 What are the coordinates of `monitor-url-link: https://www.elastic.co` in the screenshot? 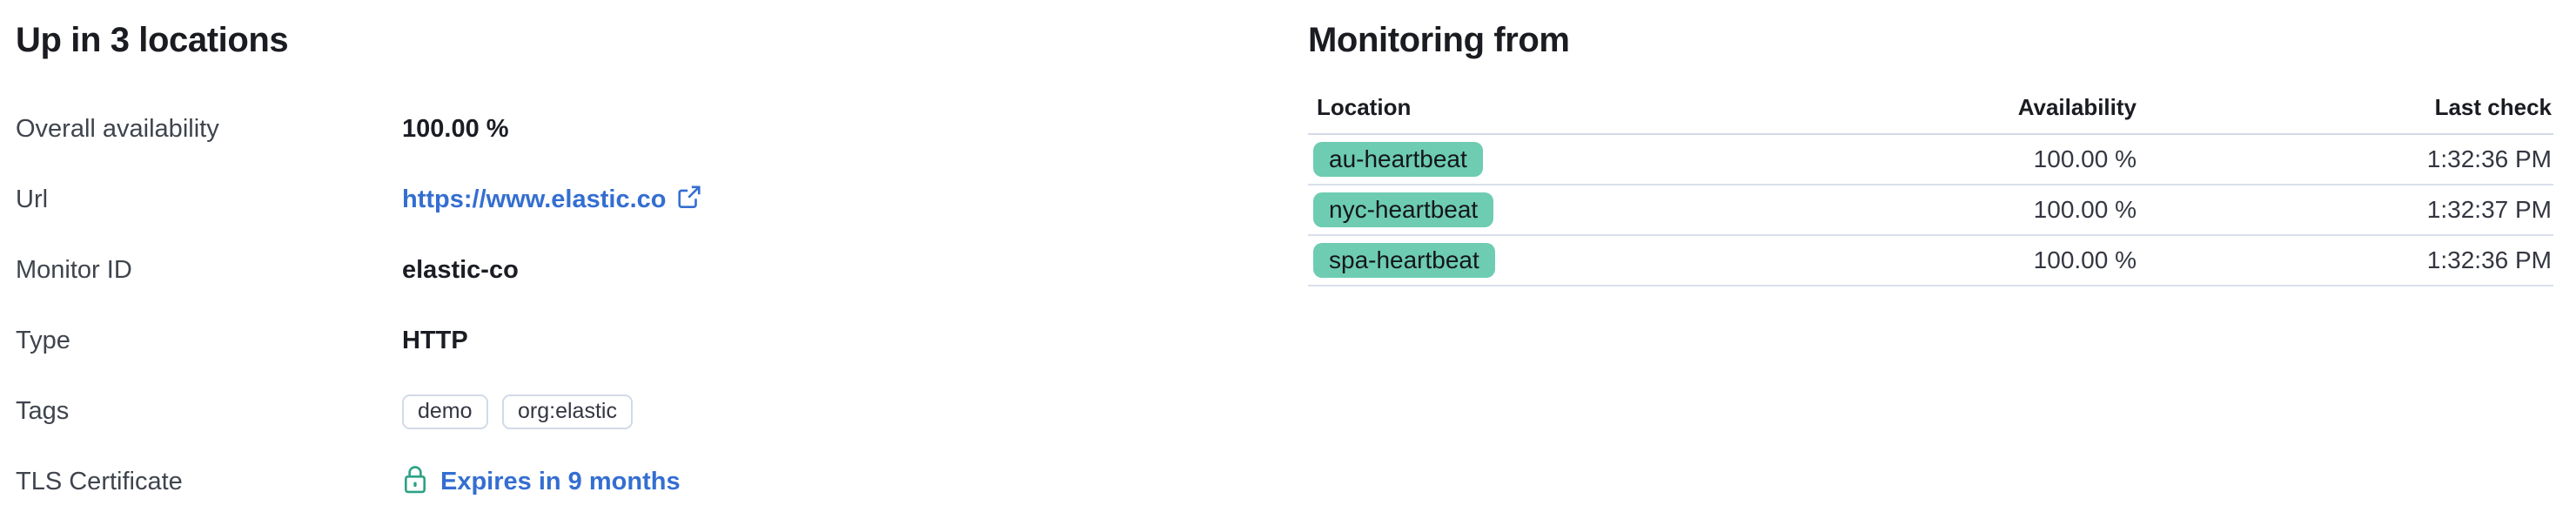 It's located at (552, 200).